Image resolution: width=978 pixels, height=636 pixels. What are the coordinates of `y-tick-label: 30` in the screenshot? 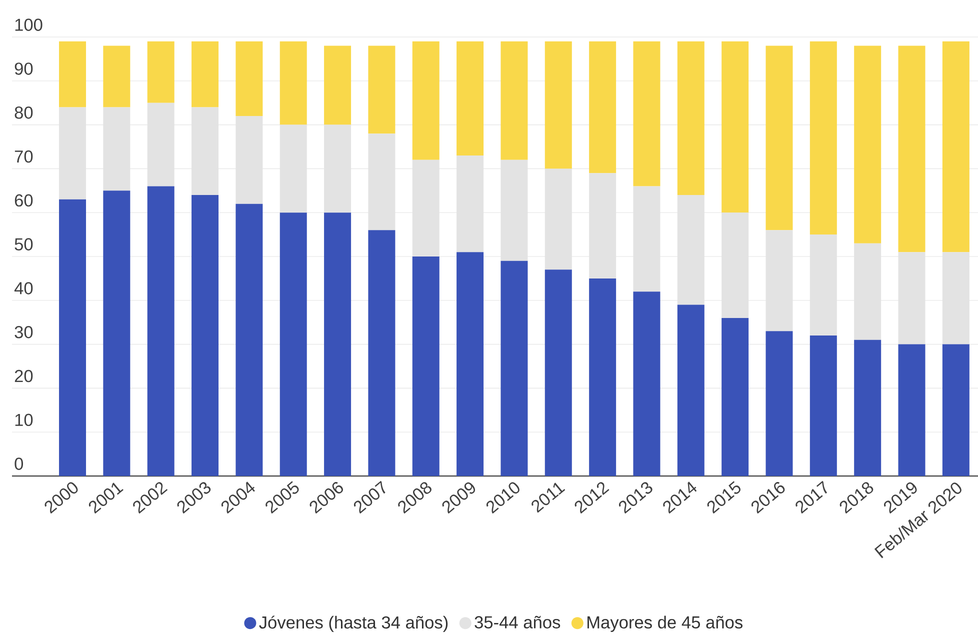 It's located at (23, 332).